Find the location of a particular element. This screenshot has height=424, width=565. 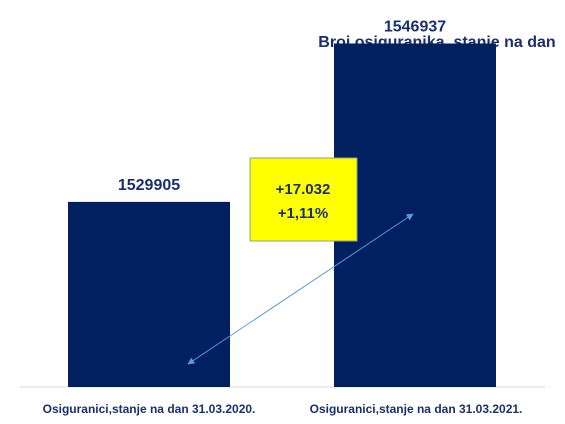

category-label-2020: Osiguranici,stanje na dan 31.03.2020. is located at coordinates (149, 409).